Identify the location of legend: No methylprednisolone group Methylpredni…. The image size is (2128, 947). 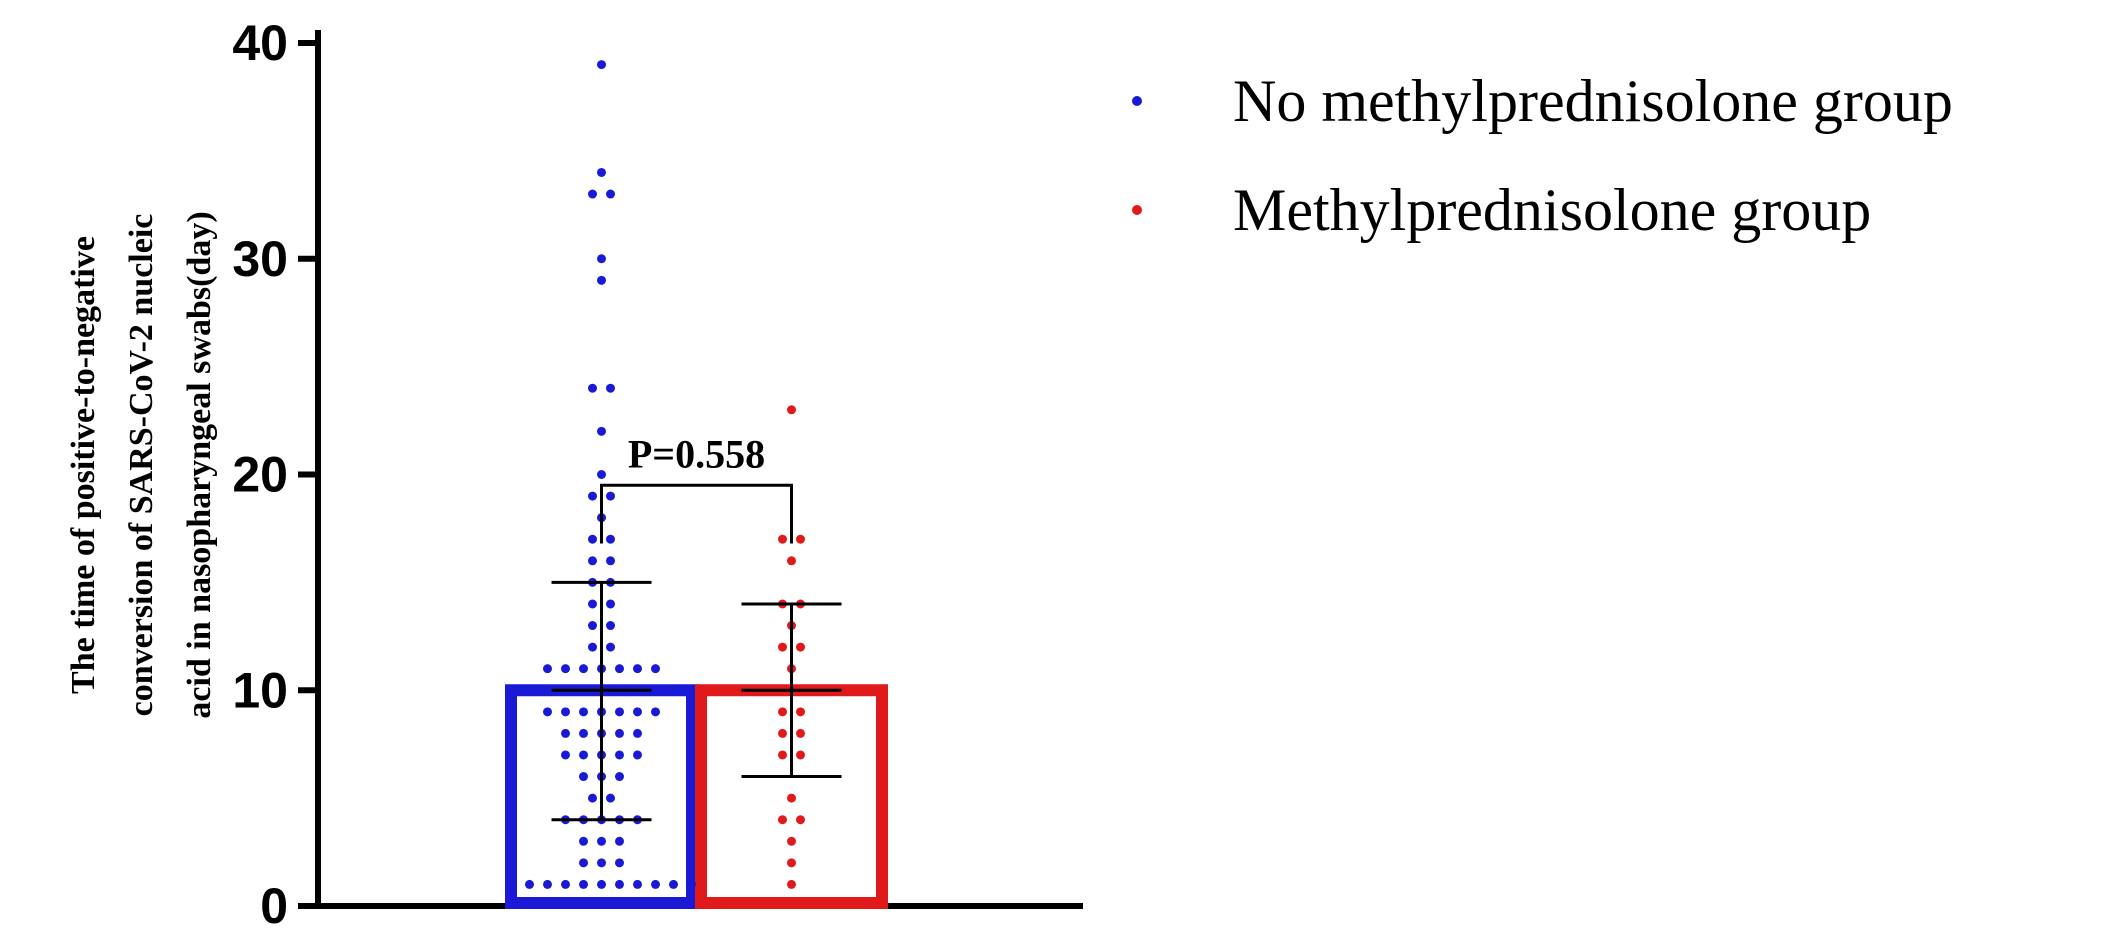
(1542, 155).